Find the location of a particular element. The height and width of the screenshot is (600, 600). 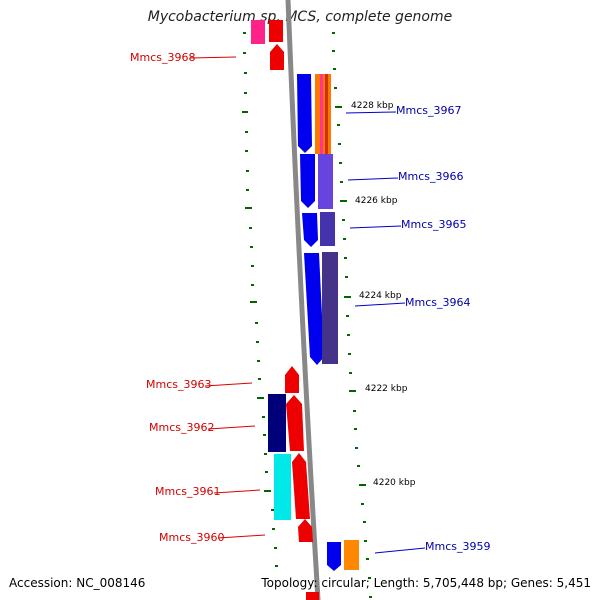

genome-backbone is located at coordinates (303, 300).